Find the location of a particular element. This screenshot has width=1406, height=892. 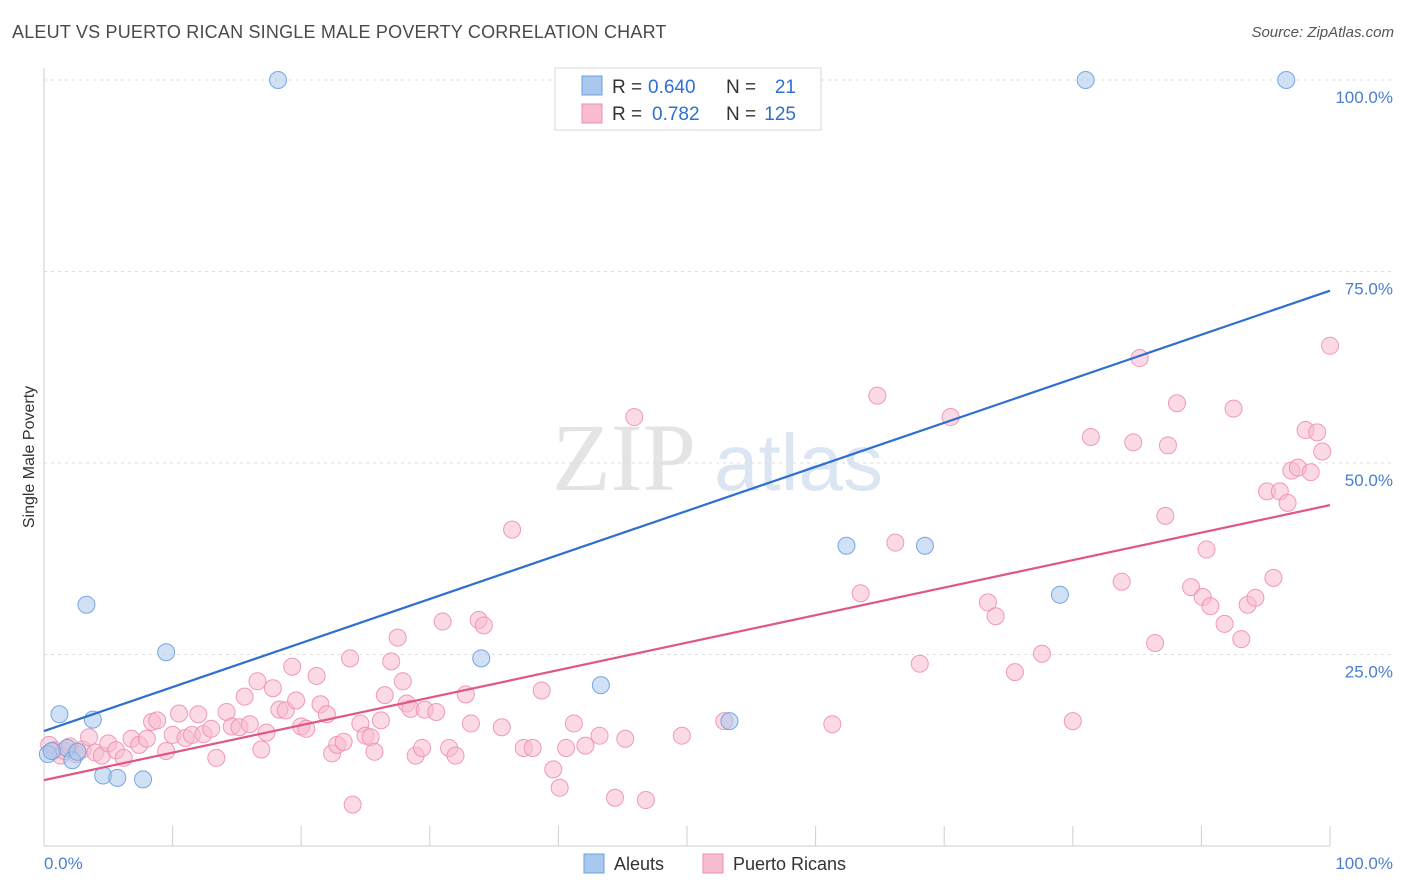

bottom-legend-swatch-aleuts is located at coordinates (594, 863).